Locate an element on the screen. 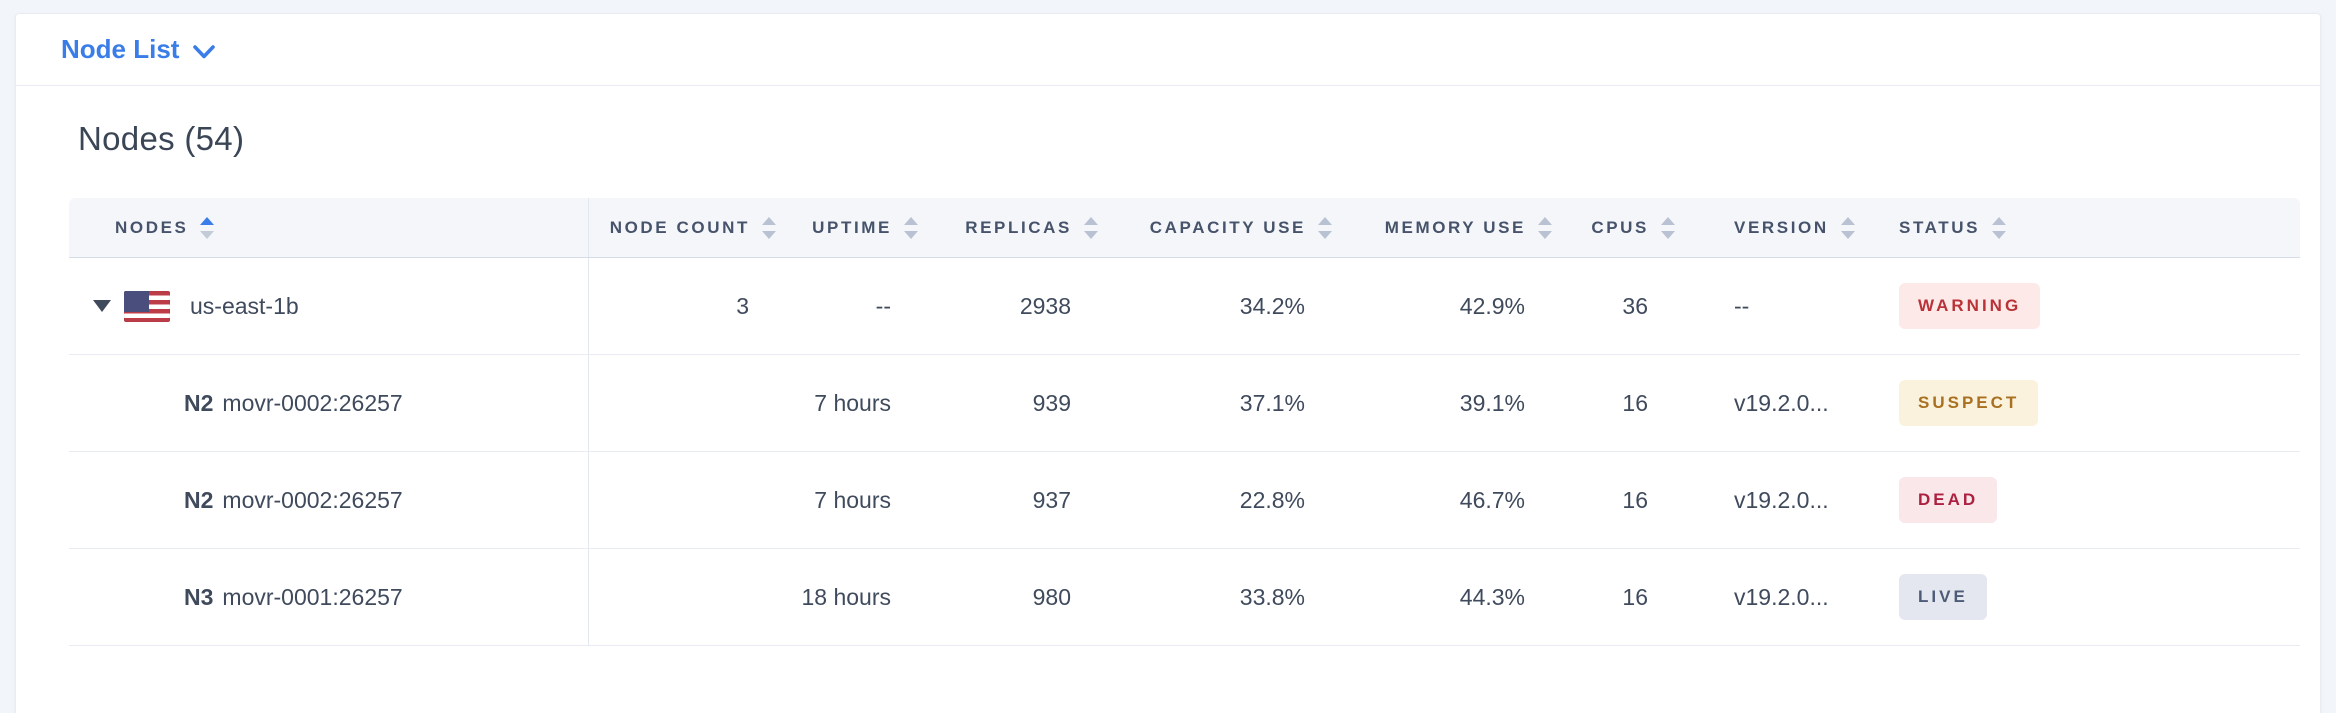 The width and height of the screenshot is (2336, 713). cell-capacity-use: 33.8% is located at coordinates (1272, 596).